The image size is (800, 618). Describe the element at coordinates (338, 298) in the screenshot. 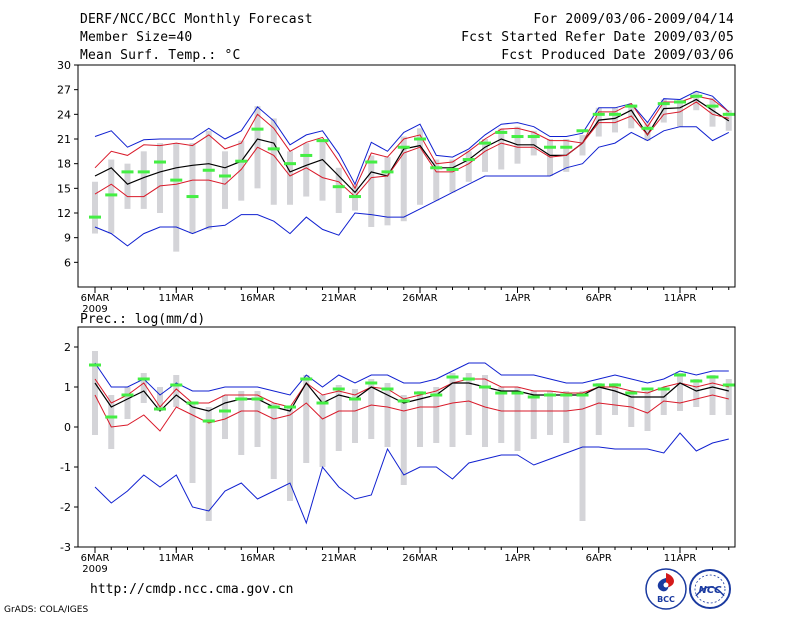

I see `x-tick-label: 21MAR` at that location.